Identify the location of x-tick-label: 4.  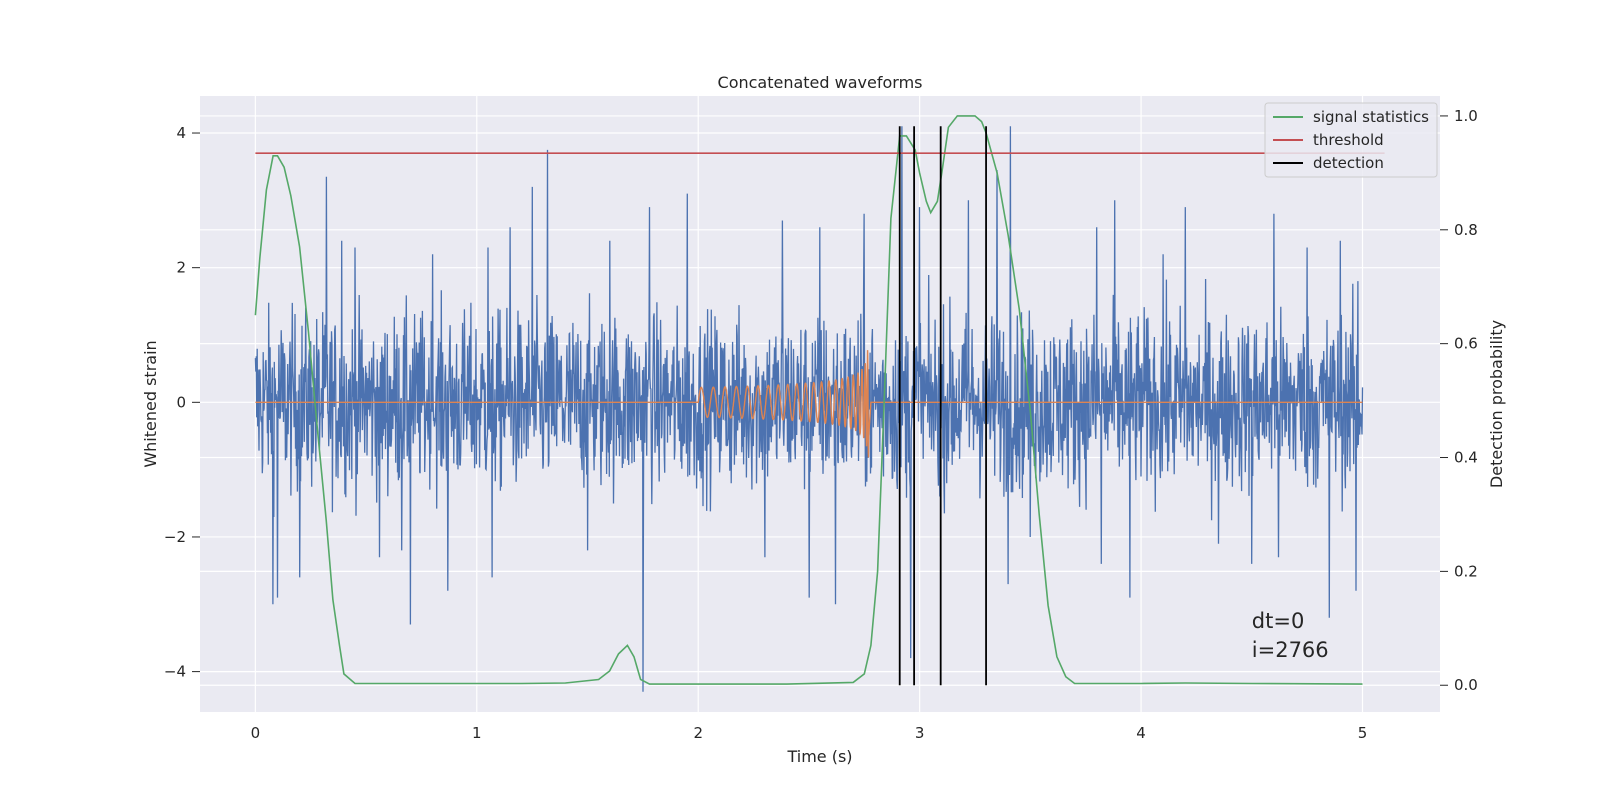
(1141, 733).